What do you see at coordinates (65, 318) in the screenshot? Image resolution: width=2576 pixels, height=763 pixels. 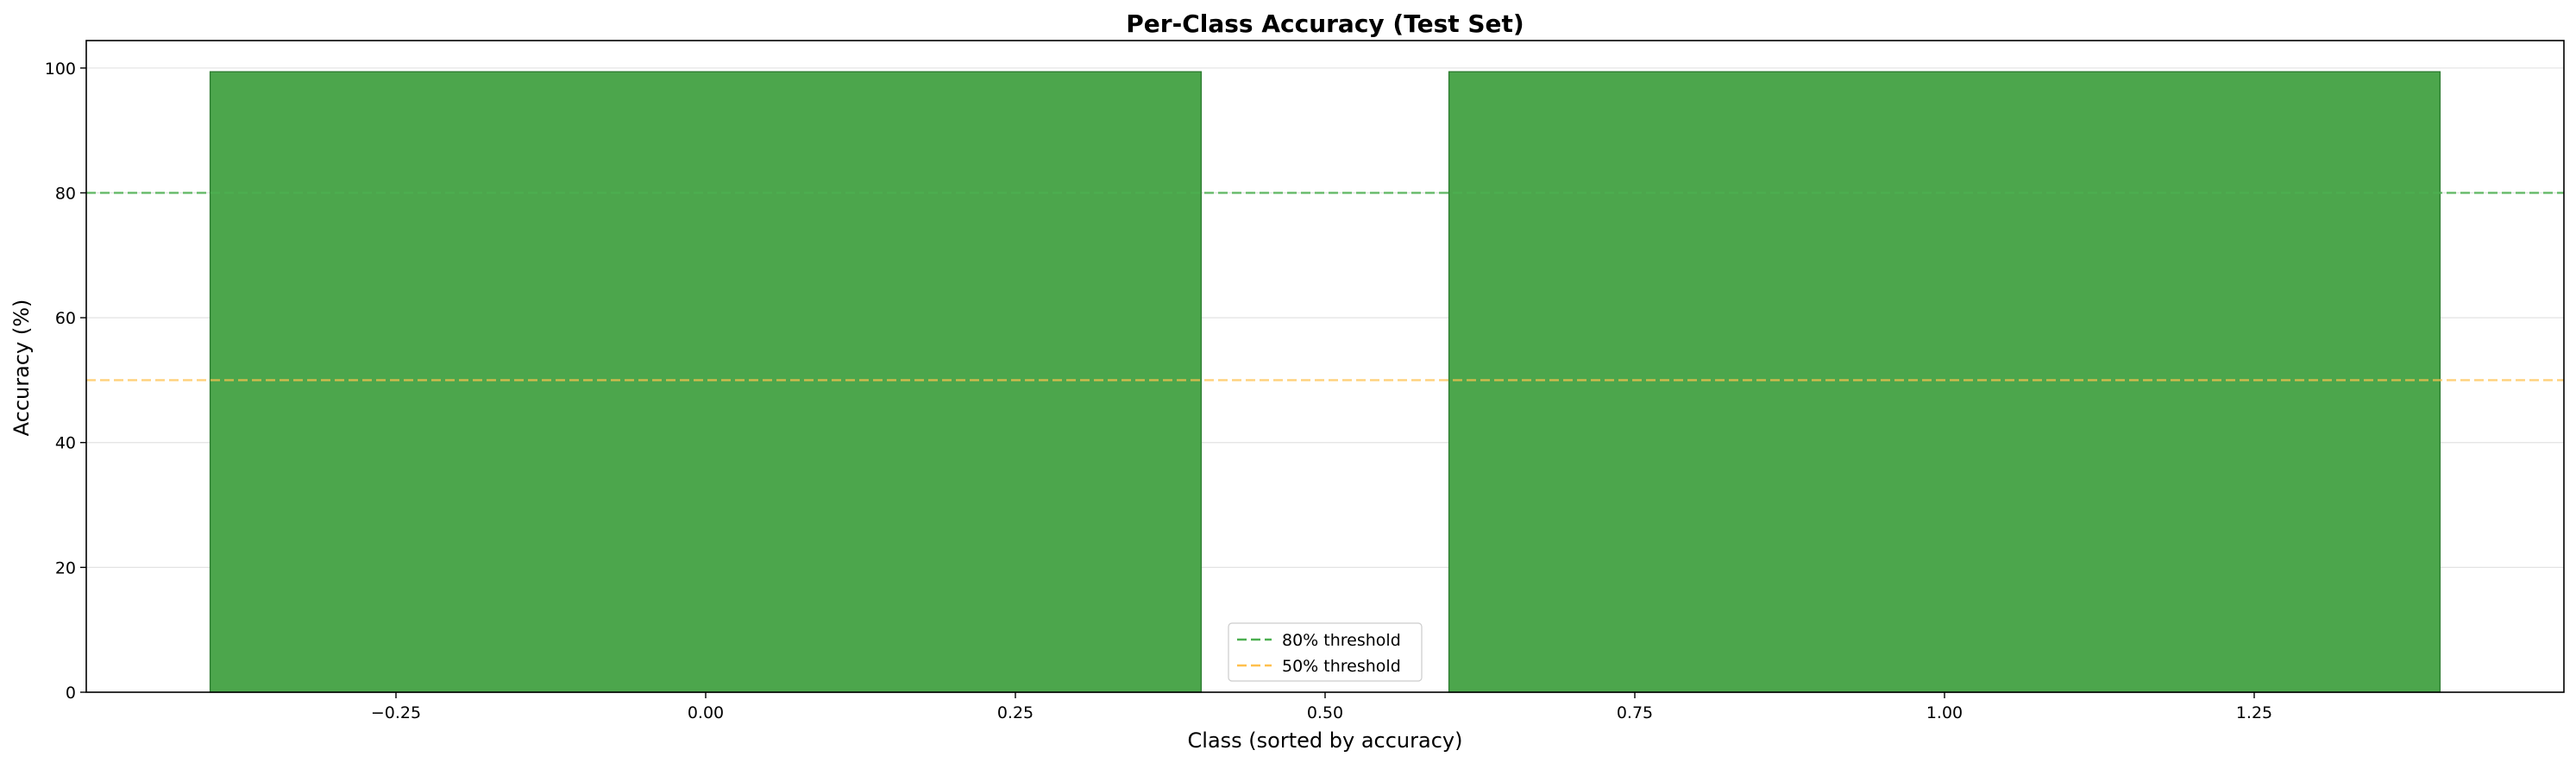 I see `y-tick-label: 60` at bounding box center [65, 318].